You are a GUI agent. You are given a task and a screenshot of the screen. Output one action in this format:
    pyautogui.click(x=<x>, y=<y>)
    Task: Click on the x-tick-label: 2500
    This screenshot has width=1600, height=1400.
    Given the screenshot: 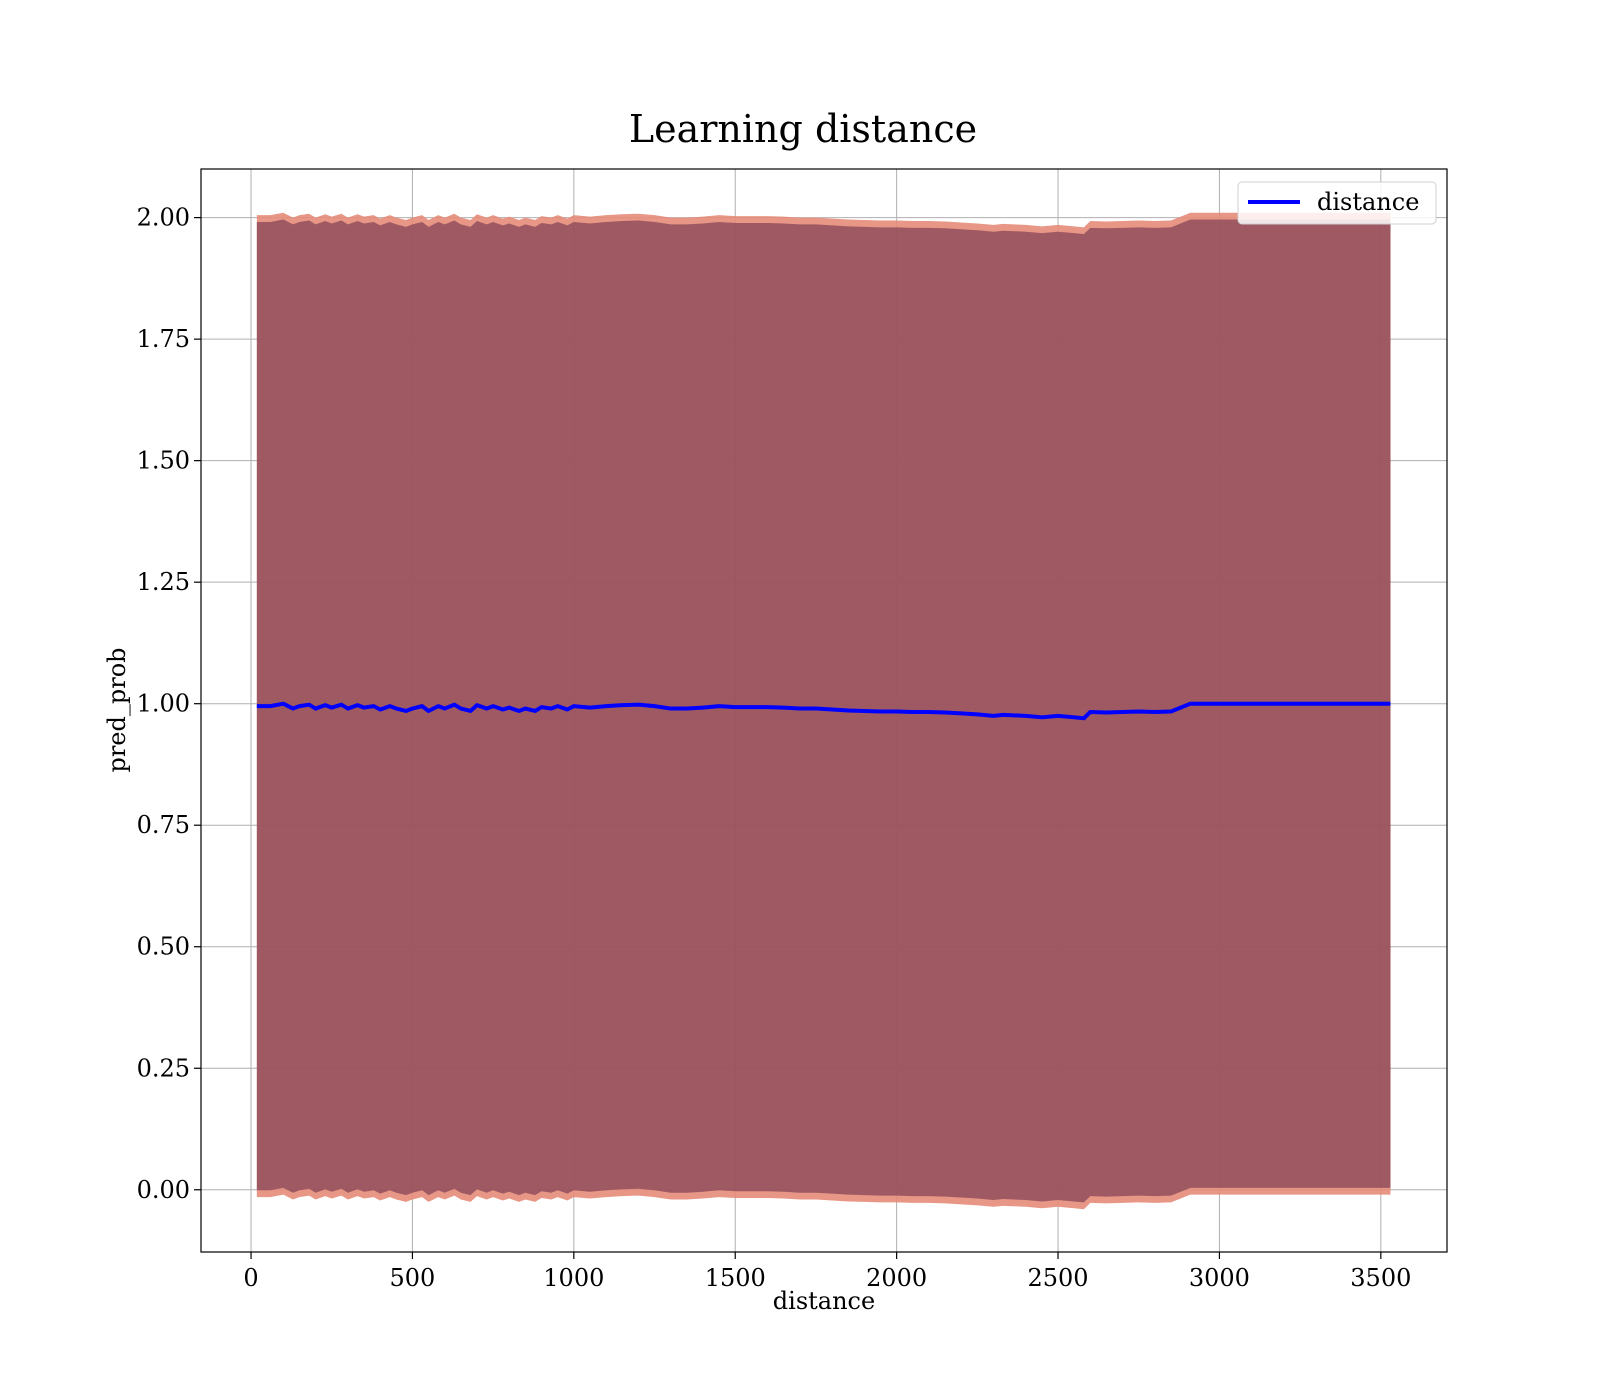 What is the action you would take?
    pyautogui.click(x=1057, y=1278)
    